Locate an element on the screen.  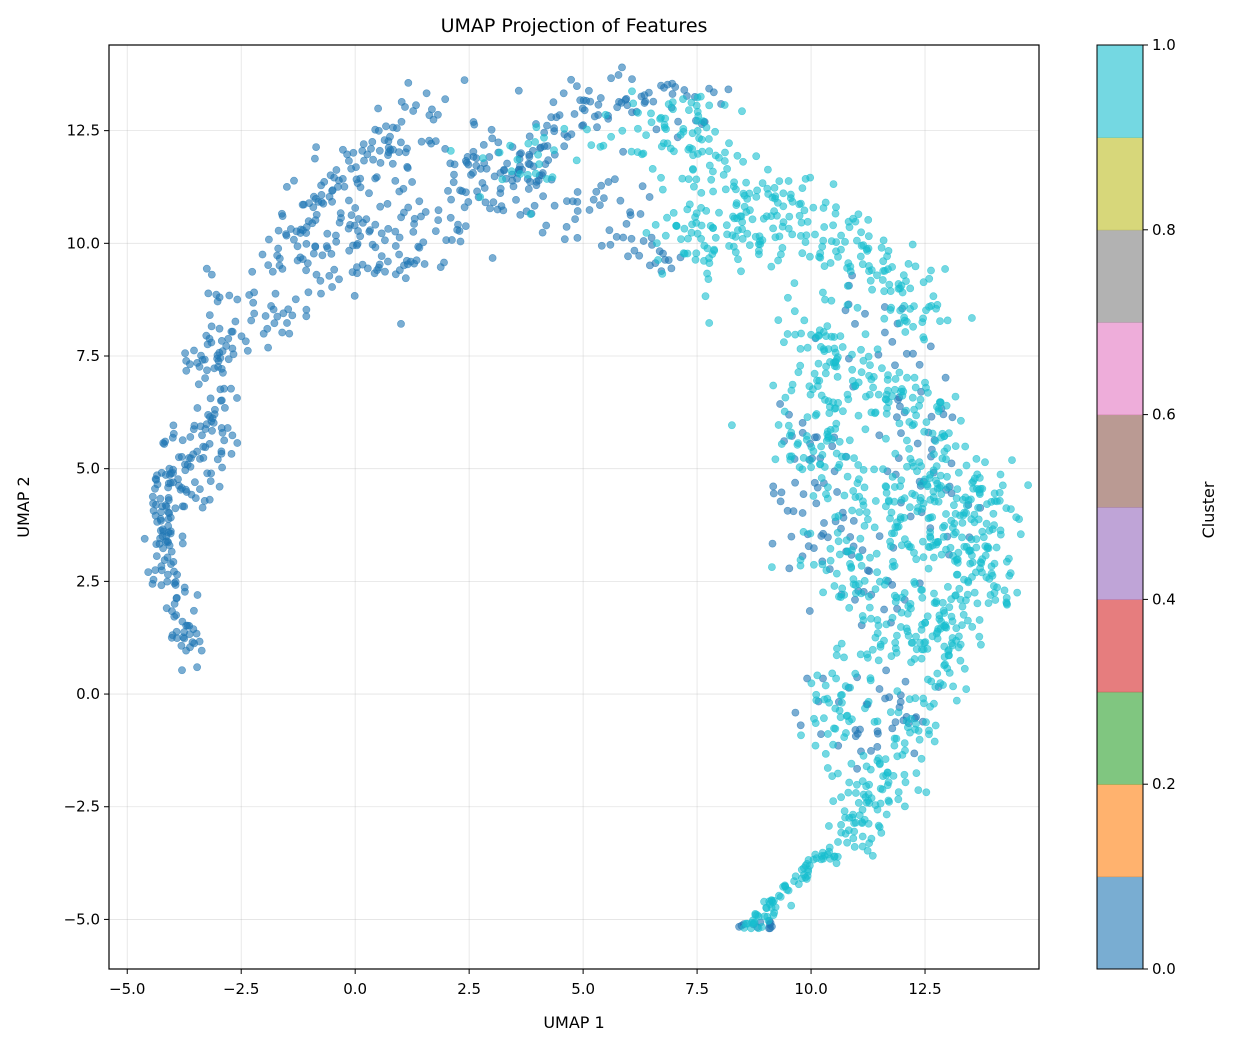
x-tick-label: 7.5 is located at coordinates (697, 989).